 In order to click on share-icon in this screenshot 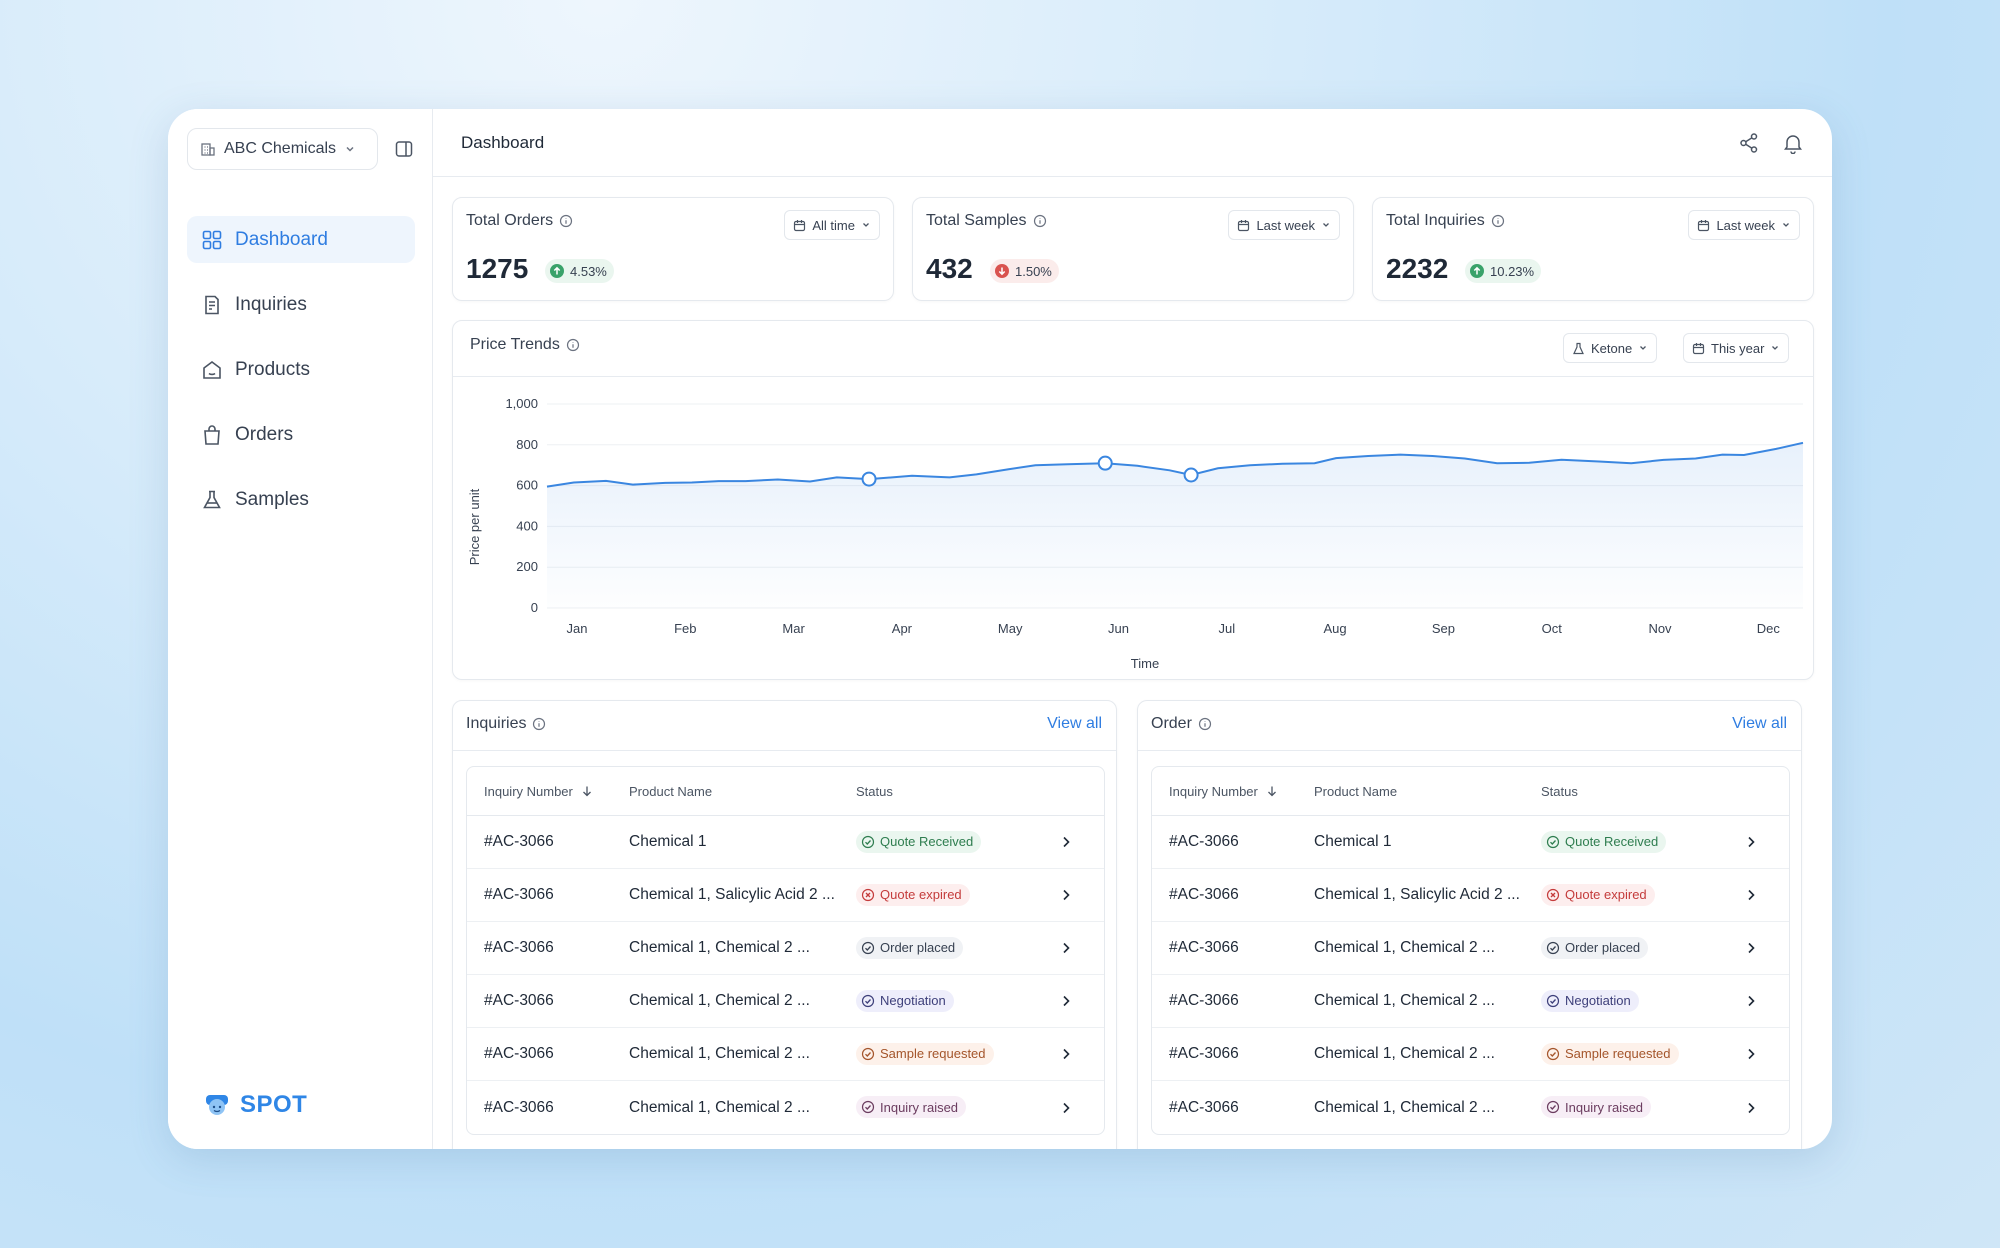, I will do `click(1749, 143)`.